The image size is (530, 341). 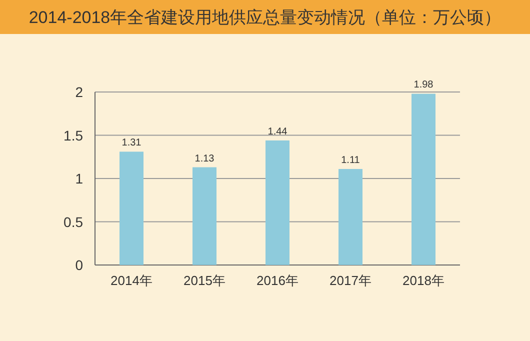 What do you see at coordinates (79, 178) in the screenshot?
I see `y-tick-label: 1` at bounding box center [79, 178].